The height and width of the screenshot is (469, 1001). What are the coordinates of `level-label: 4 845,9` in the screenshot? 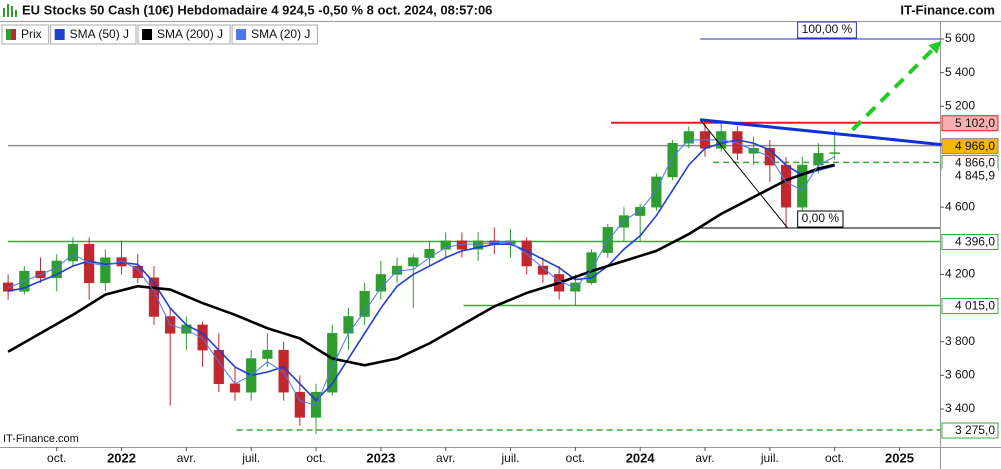 It's located at (975, 176).